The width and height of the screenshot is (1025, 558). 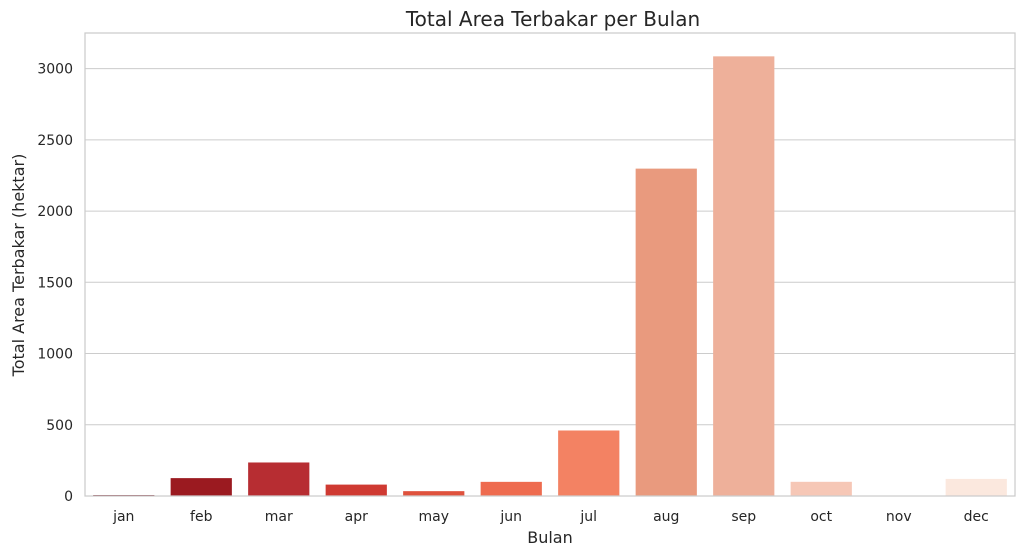 I want to click on y-axis-label: Total Area Terbakar (hektar), so click(x=18, y=266).